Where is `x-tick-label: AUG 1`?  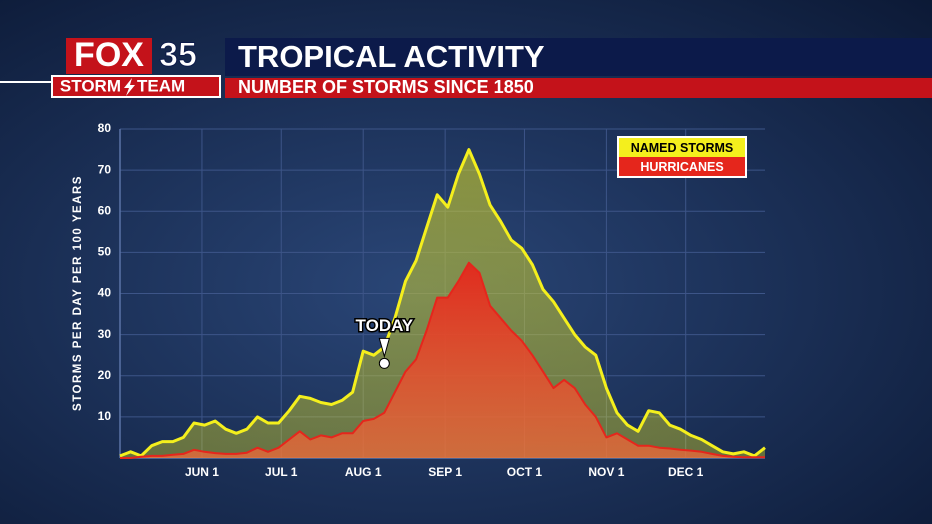 x-tick-label: AUG 1 is located at coordinates (363, 472).